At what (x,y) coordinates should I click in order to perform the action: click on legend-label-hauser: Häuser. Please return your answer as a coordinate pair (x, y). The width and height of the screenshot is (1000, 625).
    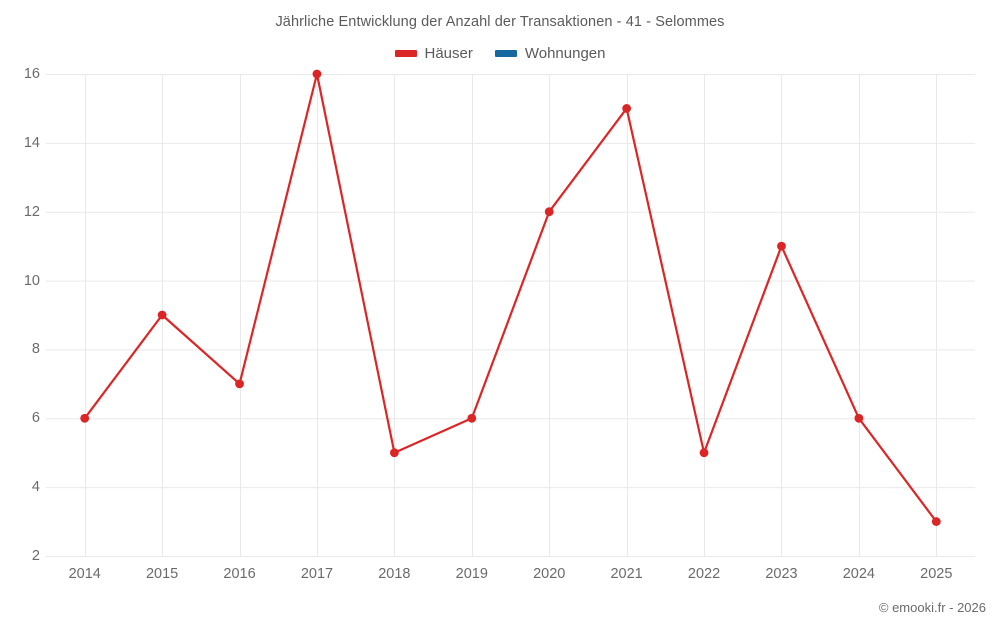
    Looking at the image, I should click on (448, 53).